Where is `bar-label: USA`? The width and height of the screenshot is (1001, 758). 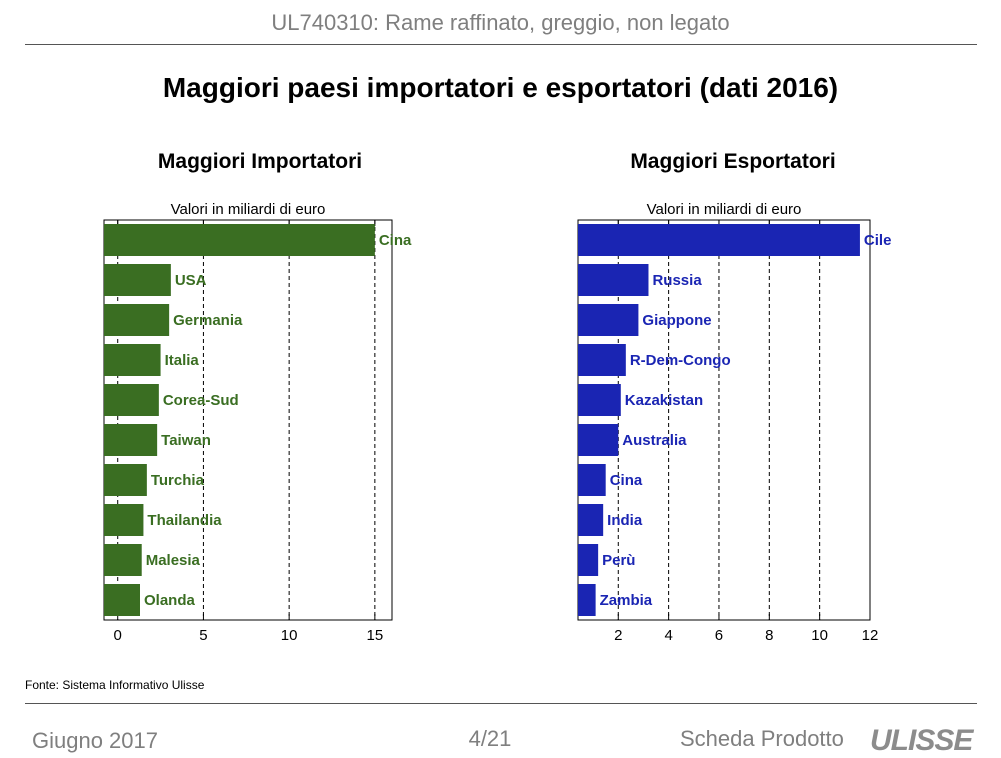 bar-label: USA is located at coordinates (191, 280).